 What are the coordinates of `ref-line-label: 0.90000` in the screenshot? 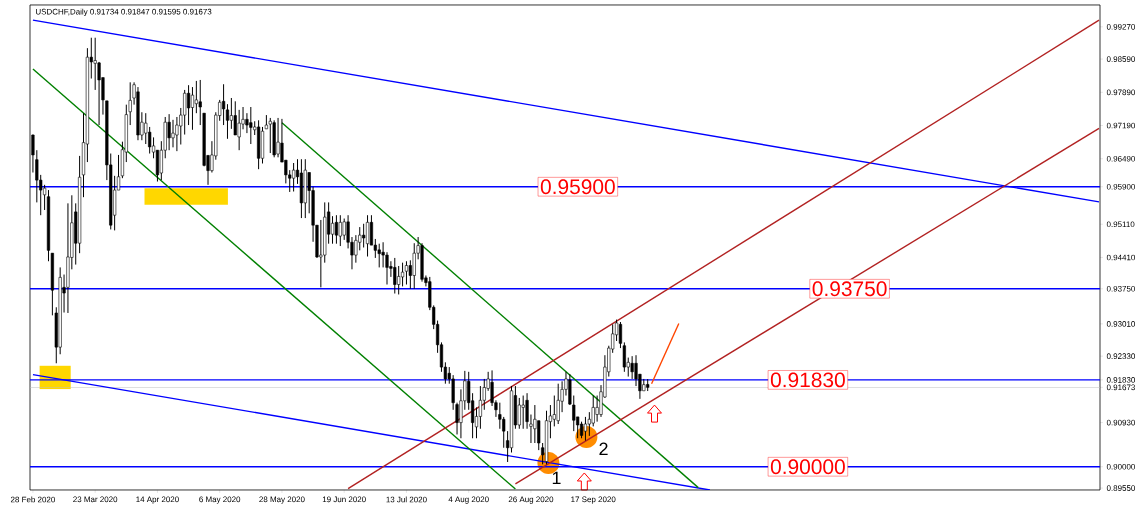 It's located at (807, 467).